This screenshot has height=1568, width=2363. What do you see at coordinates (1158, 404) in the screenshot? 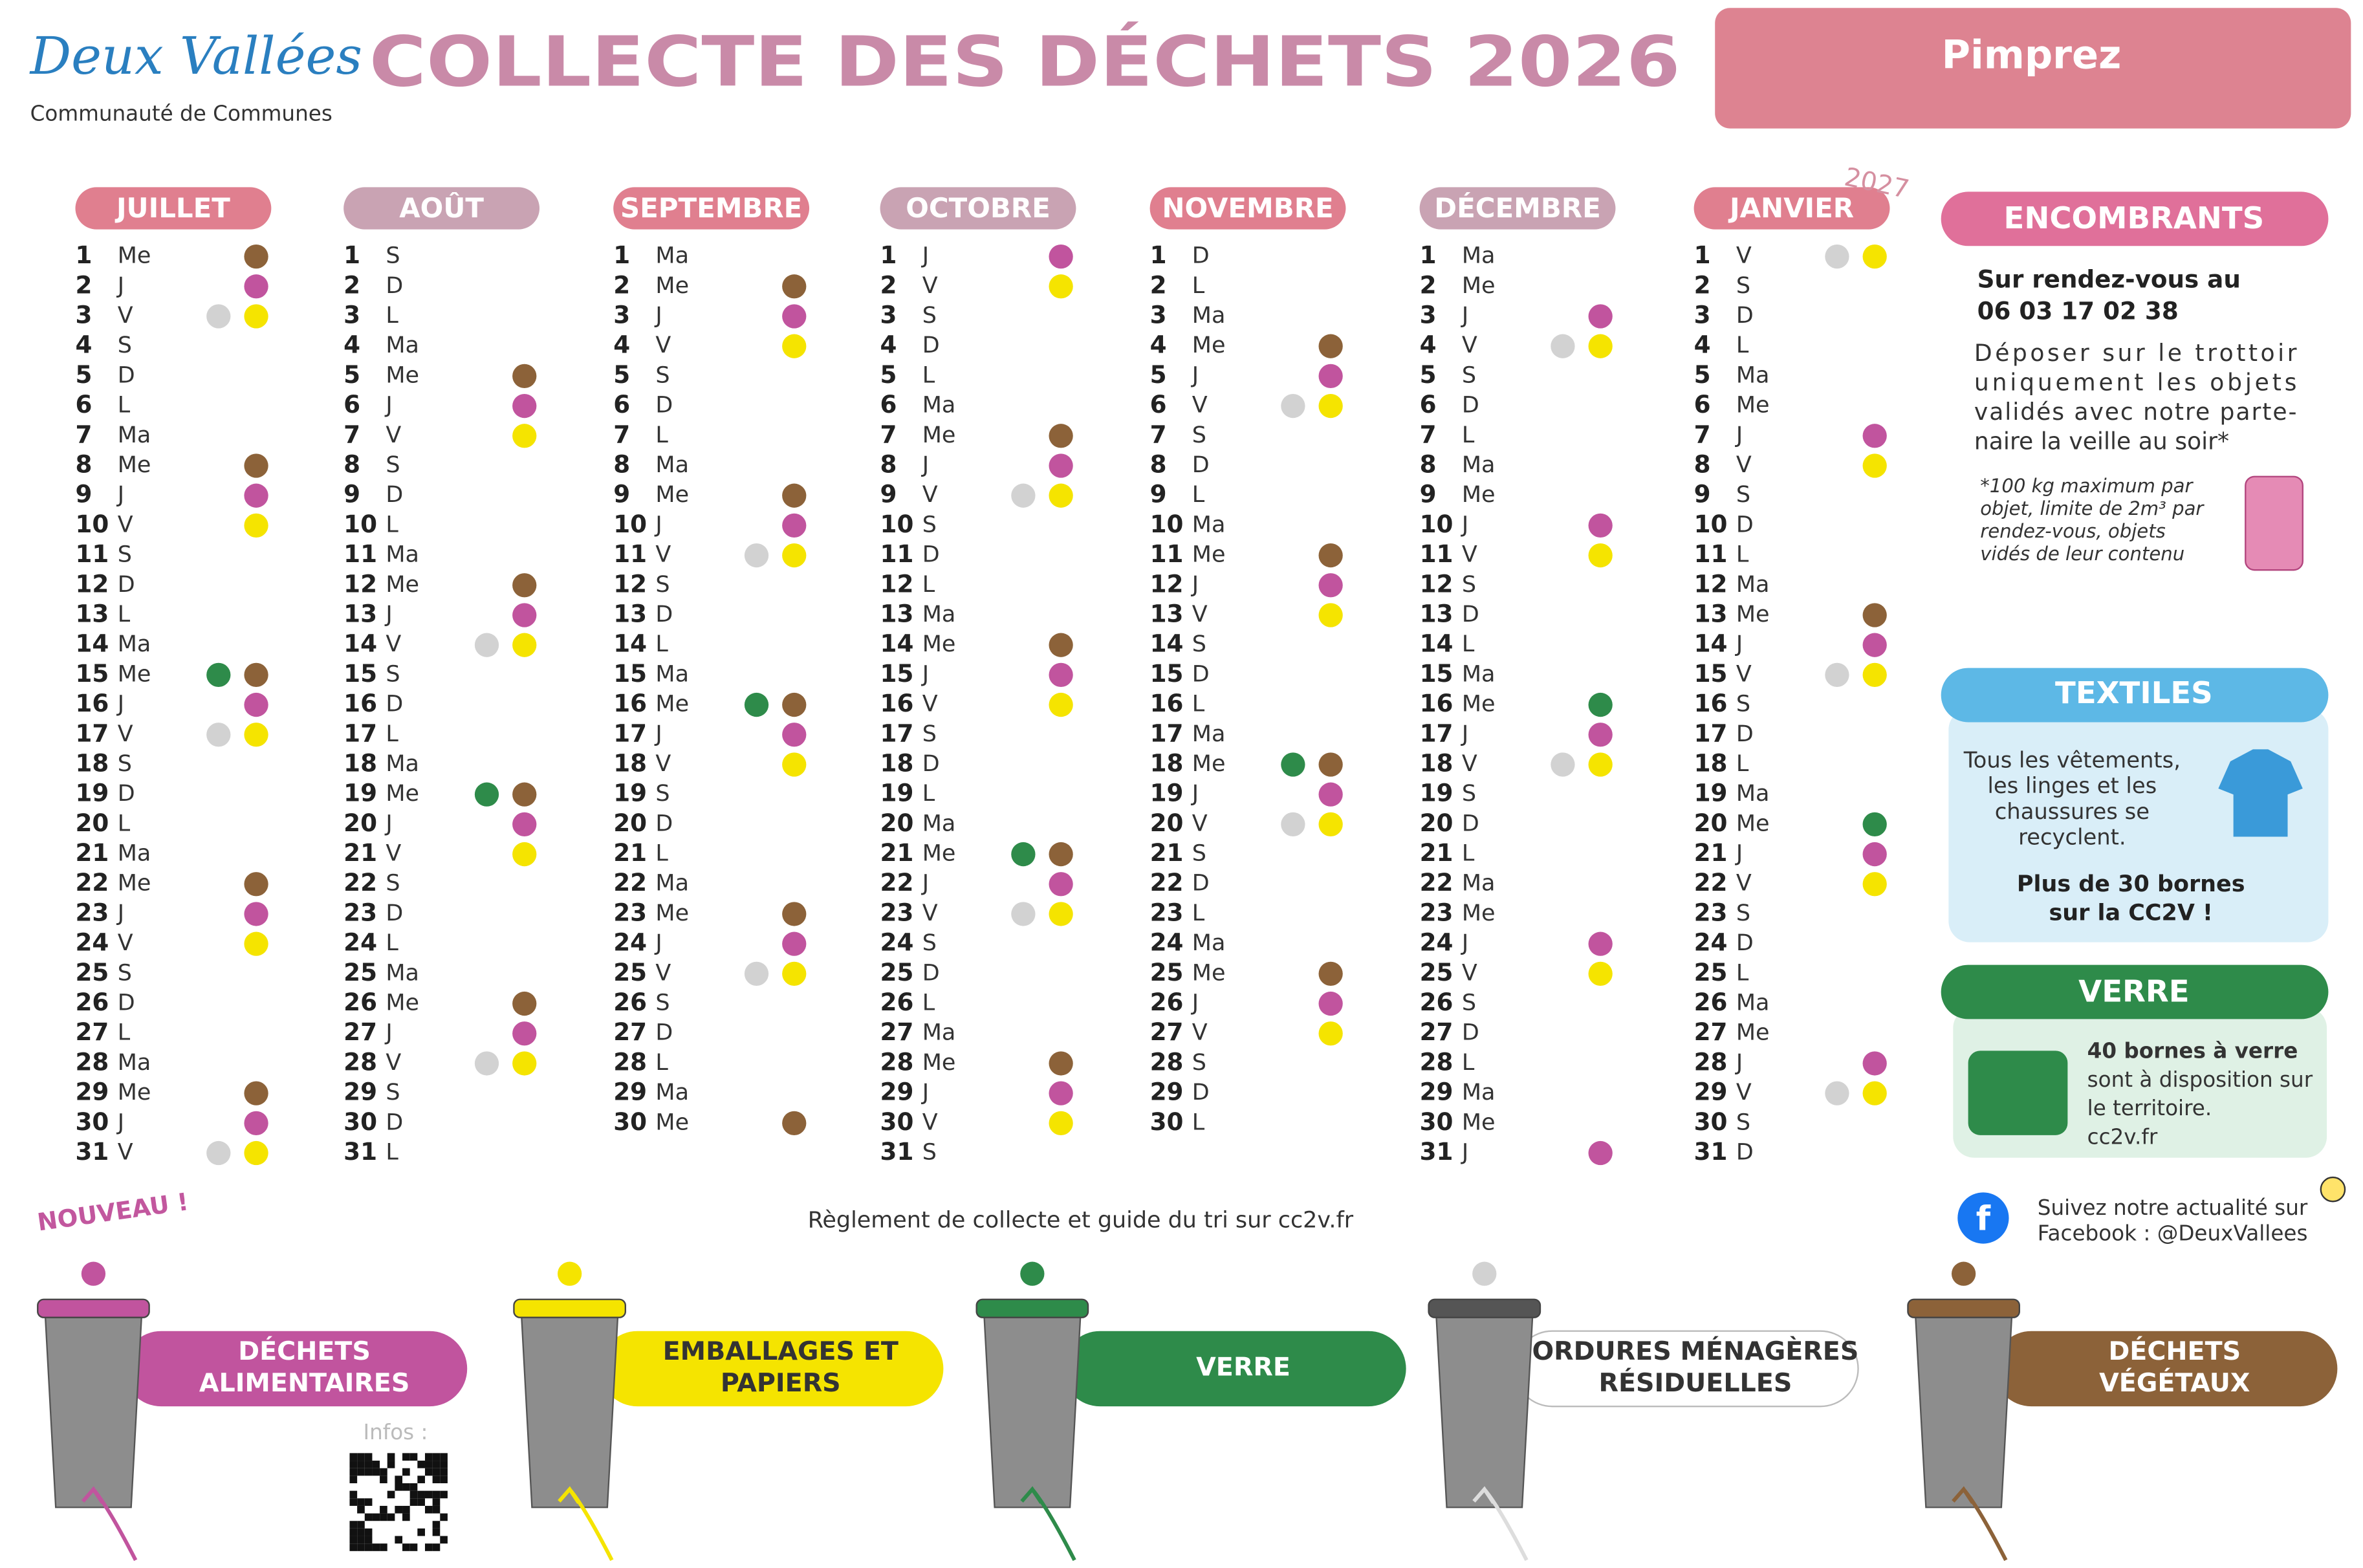
I see `day-number: 6` at bounding box center [1158, 404].